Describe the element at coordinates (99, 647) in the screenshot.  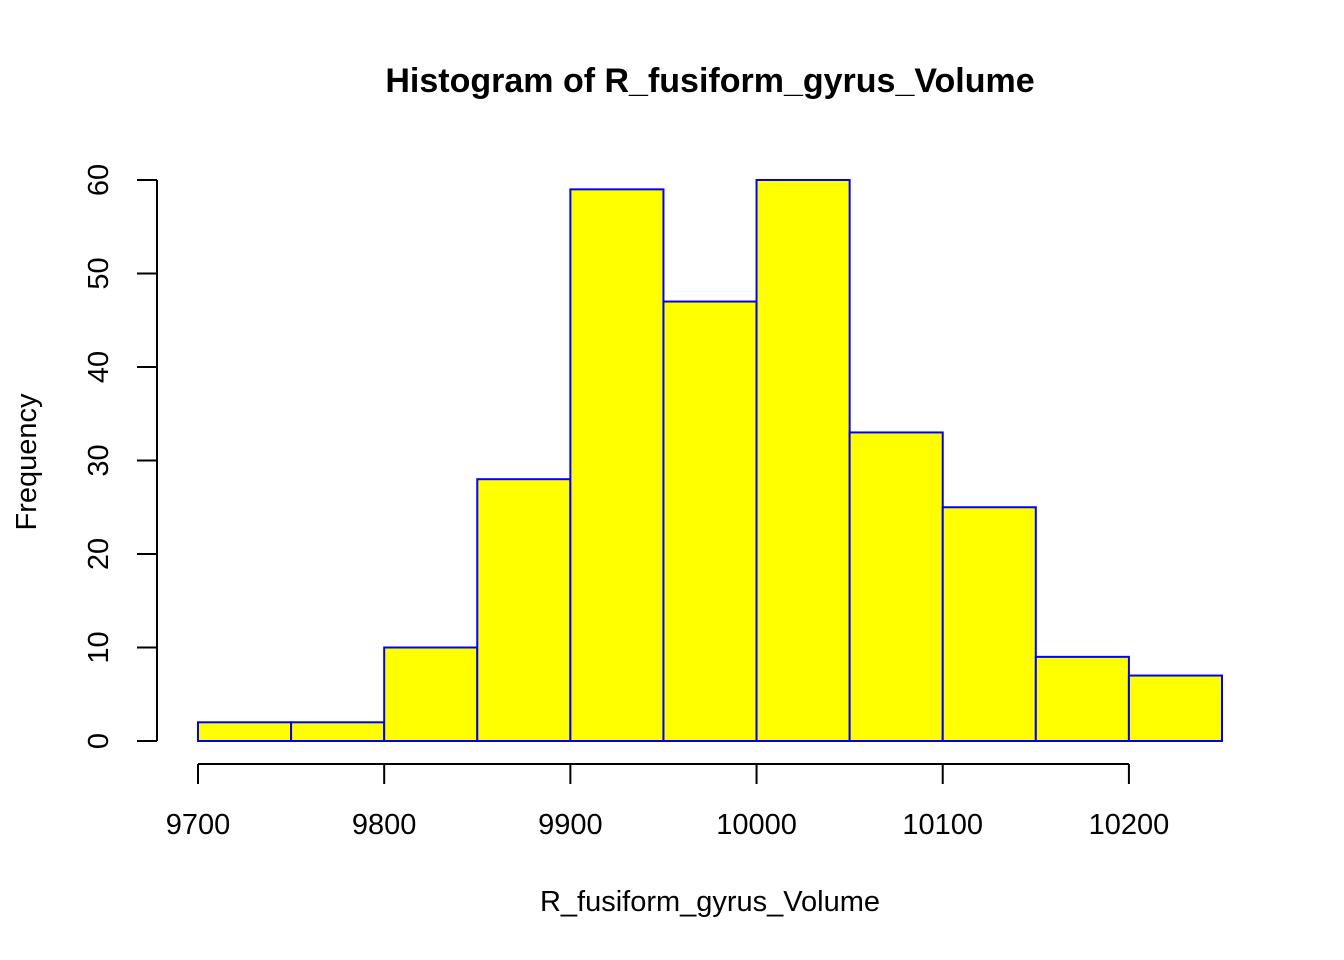
I see `y-tick-label: 10` at that location.